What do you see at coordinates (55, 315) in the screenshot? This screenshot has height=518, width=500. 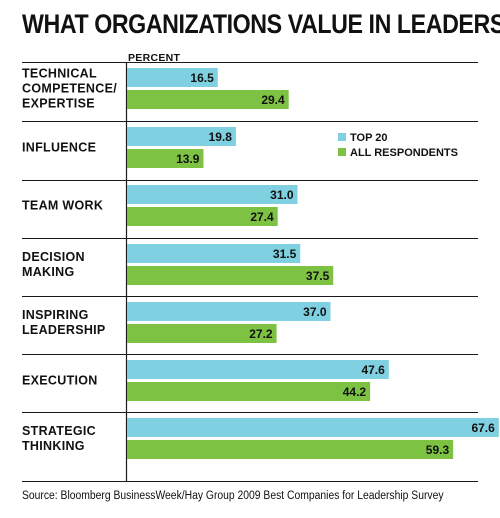 I see `category-label: INSPIRING` at bounding box center [55, 315].